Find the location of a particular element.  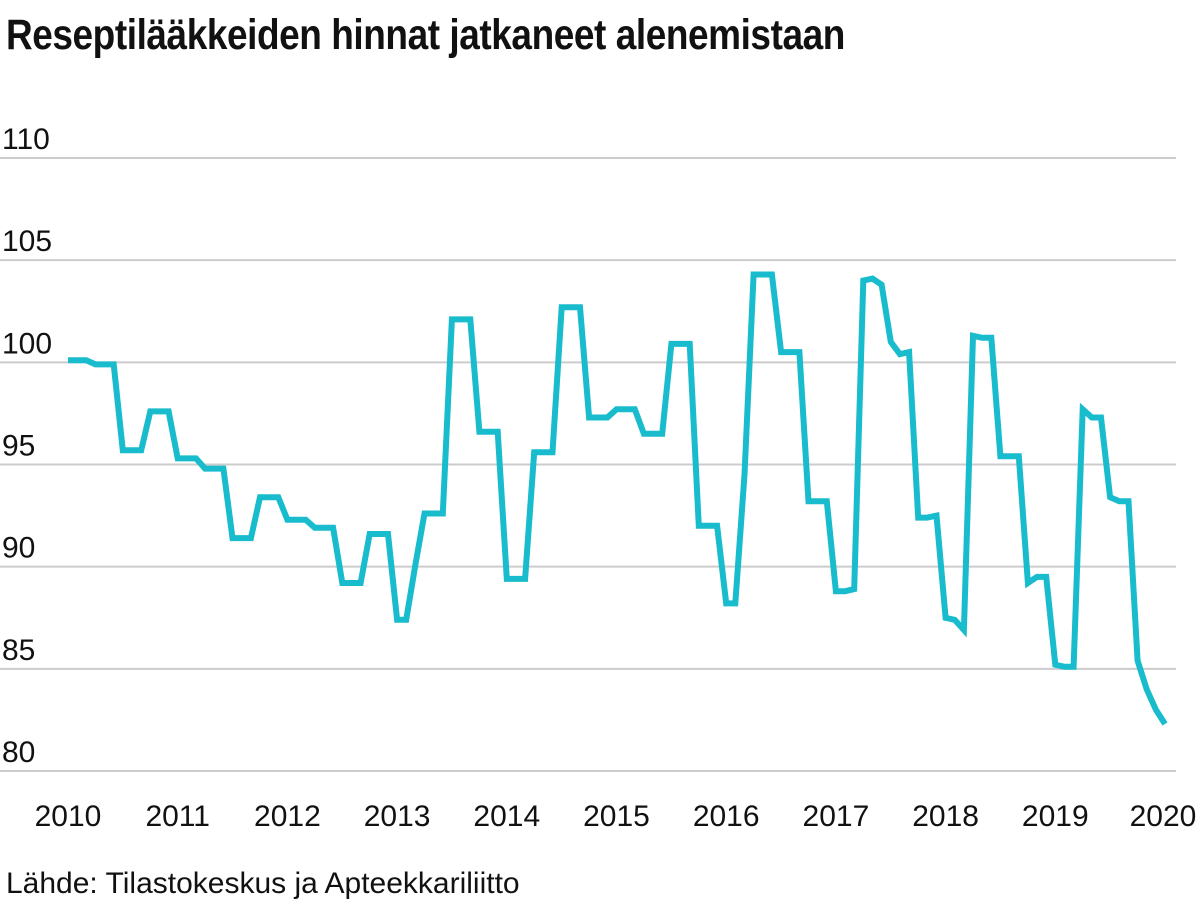

source-note: Lähde: Tilastokeskus ja Apteekkariliitto is located at coordinates (263, 883).